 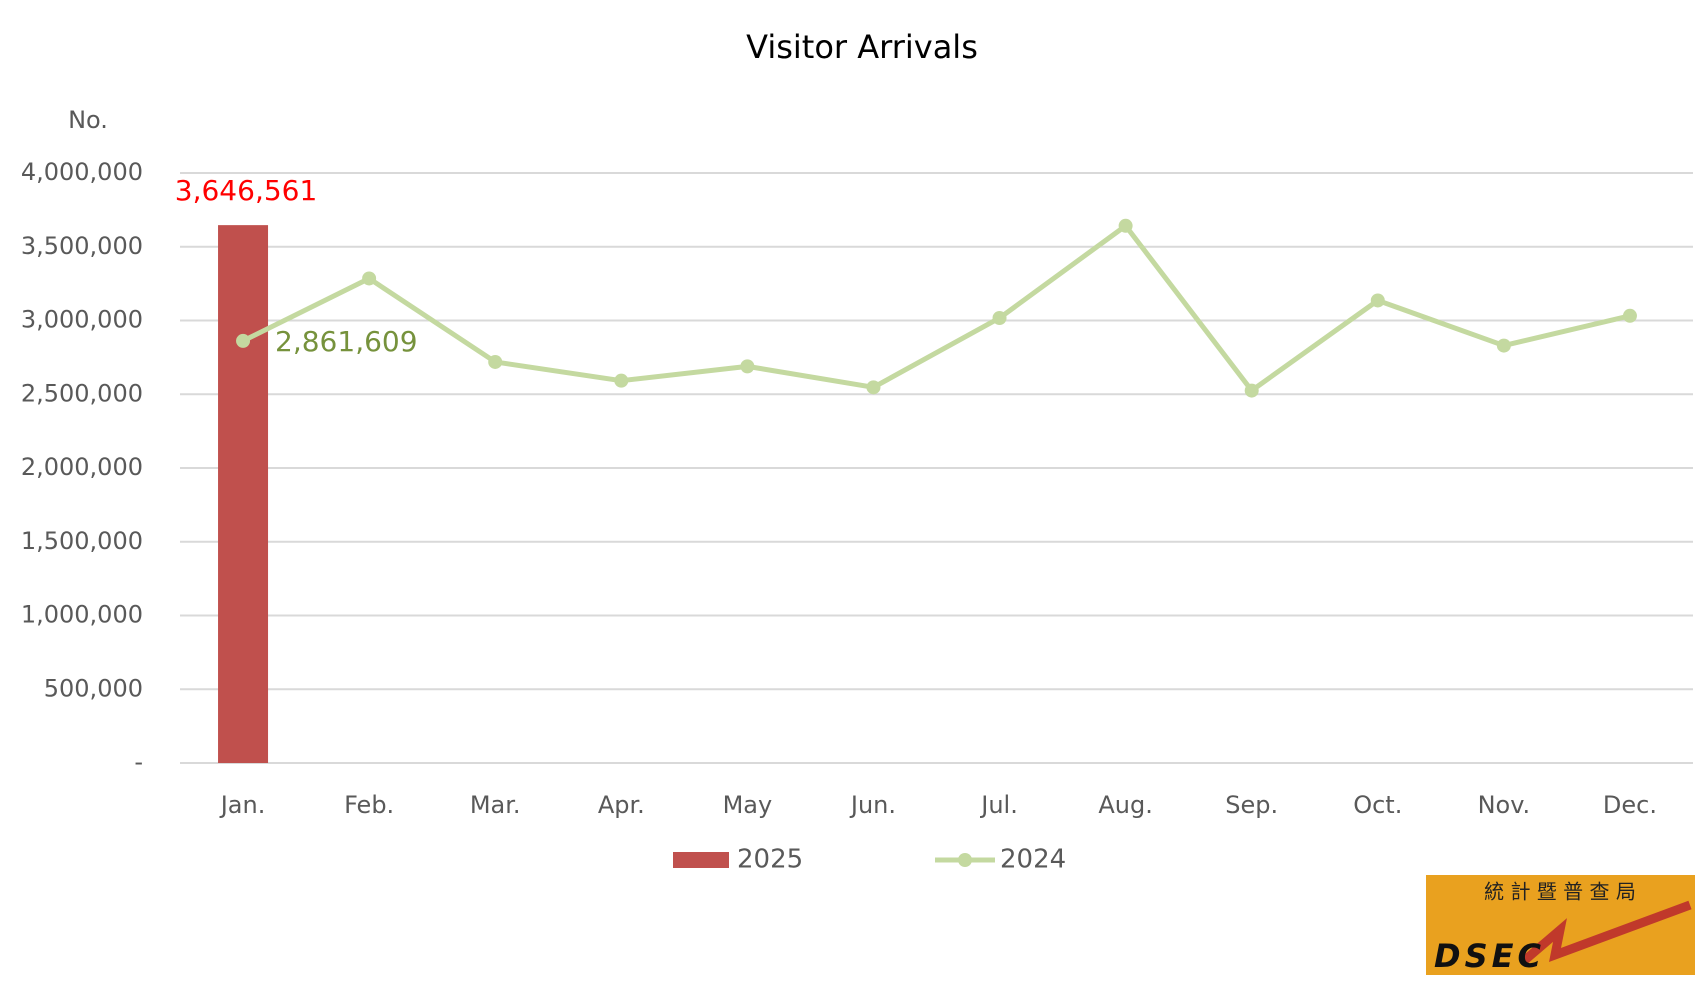 I want to click on y-tick-label: 2,000,000, so click(x=82, y=467).